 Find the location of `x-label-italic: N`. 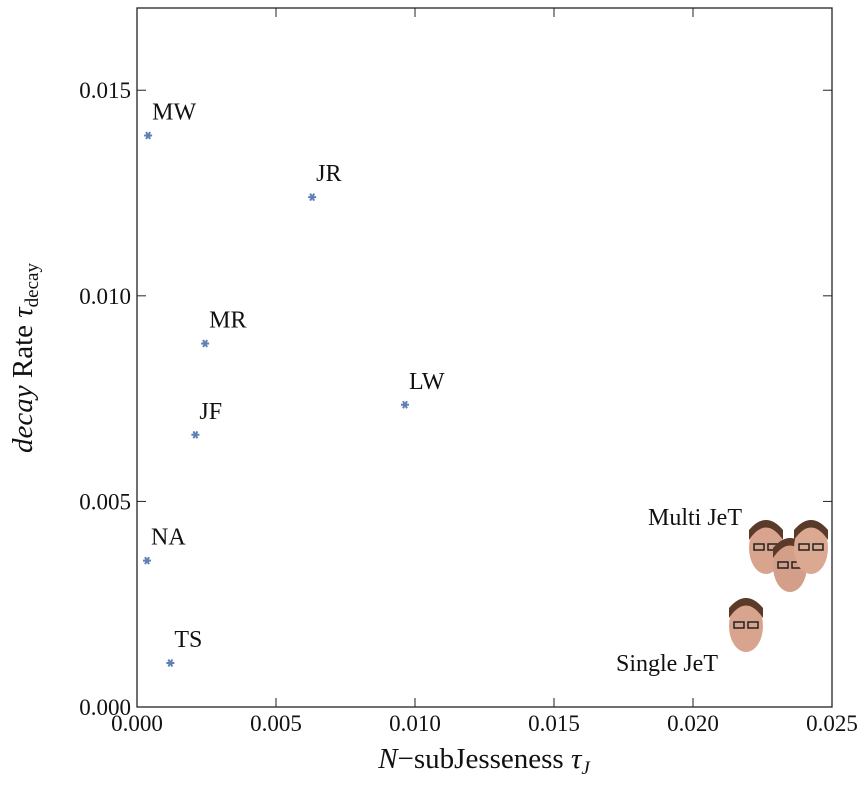

x-label-italic: N is located at coordinates (388, 759).